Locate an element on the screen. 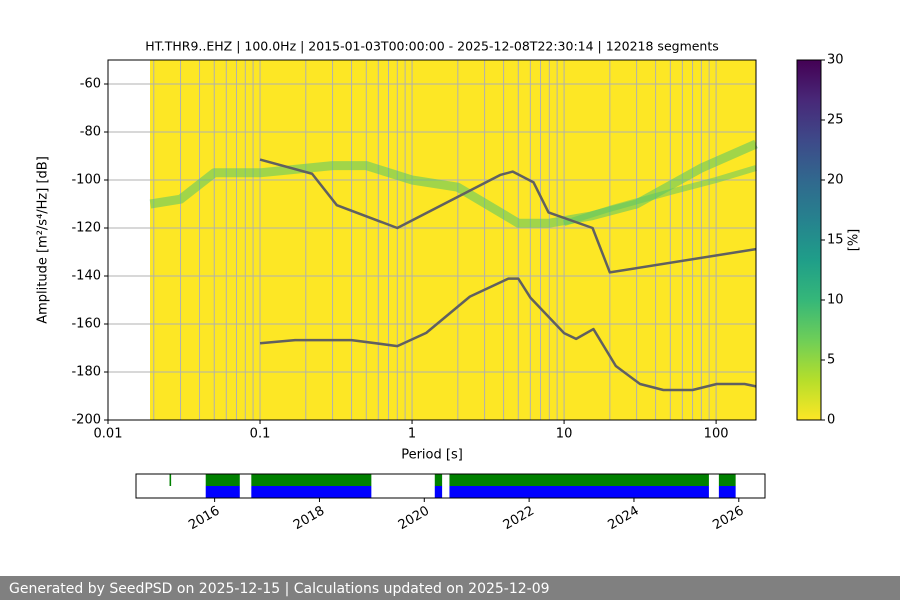  x-tick-label: 2022 is located at coordinates (519, 519).